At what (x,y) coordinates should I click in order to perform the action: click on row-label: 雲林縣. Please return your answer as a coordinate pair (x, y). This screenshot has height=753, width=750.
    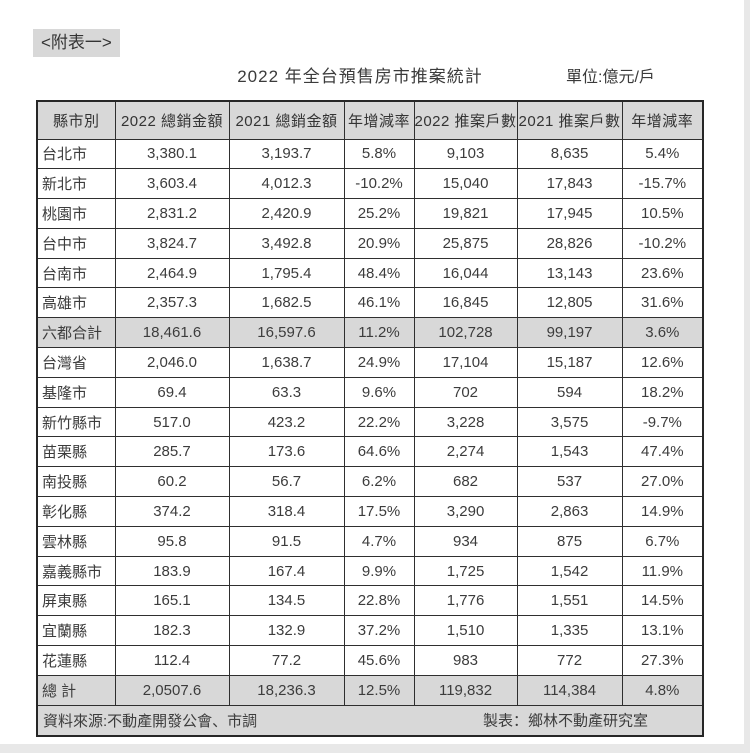
    Looking at the image, I should click on (76, 541).